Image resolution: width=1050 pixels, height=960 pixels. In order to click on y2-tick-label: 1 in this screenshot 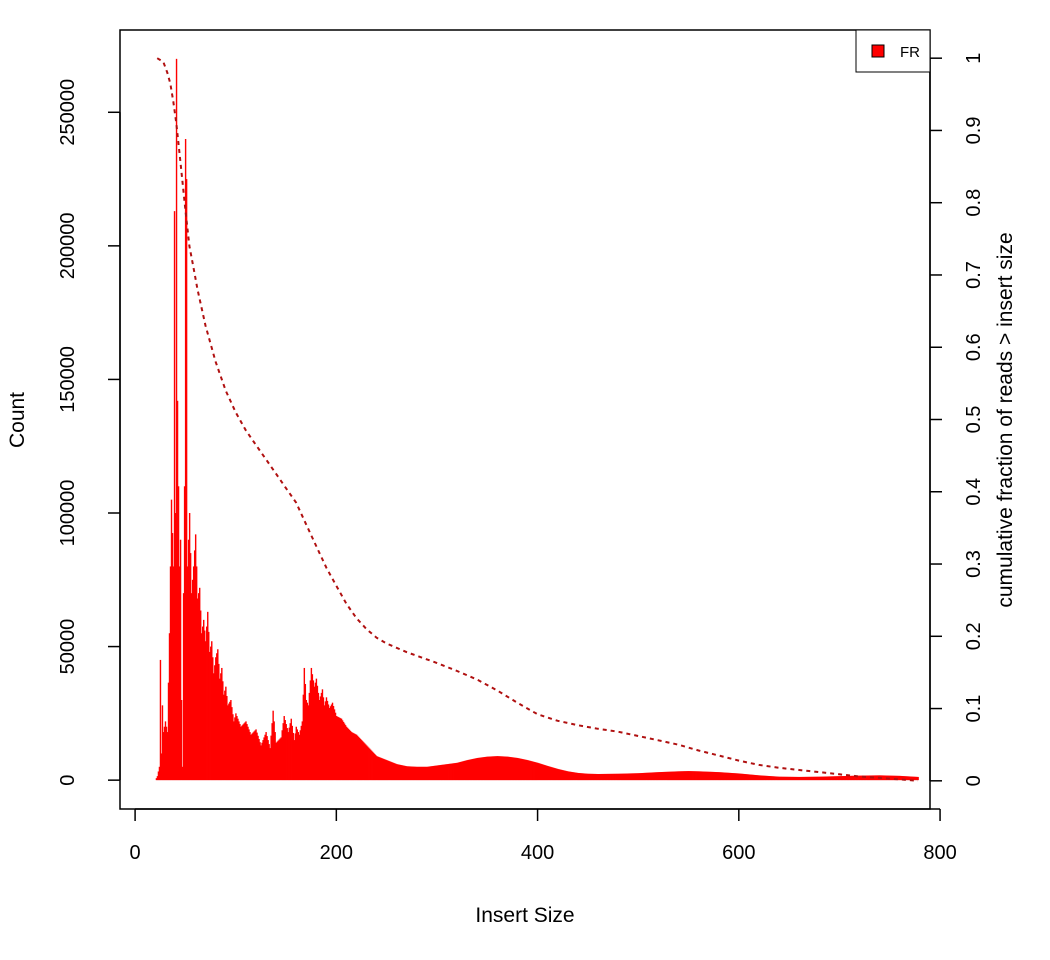, I will do `click(974, 58)`.